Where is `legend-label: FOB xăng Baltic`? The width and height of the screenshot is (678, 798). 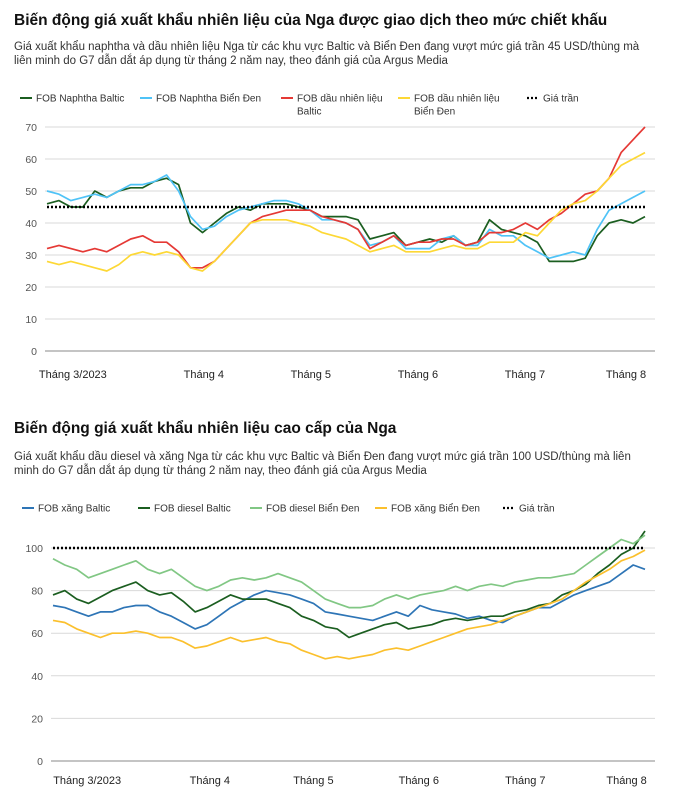
legend-label: FOB xăng Baltic is located at coordinates (74, 509).